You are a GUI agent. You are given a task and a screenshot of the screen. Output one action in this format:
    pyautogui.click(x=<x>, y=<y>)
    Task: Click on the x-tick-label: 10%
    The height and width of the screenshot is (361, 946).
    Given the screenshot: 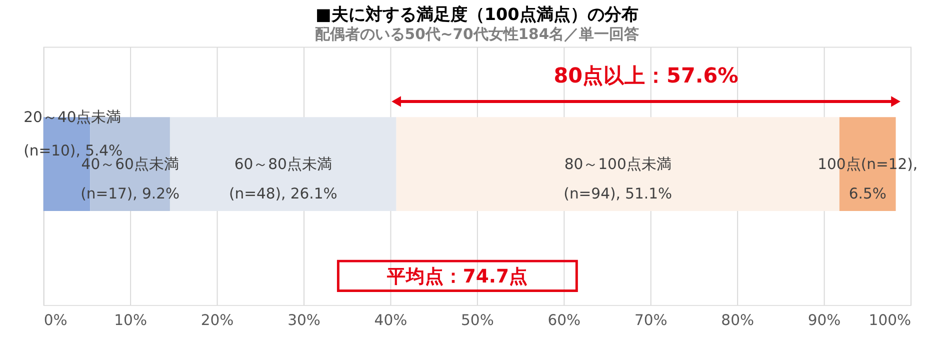 What is the action you would take?
    pyautogui.click(x=130, y=321)
    